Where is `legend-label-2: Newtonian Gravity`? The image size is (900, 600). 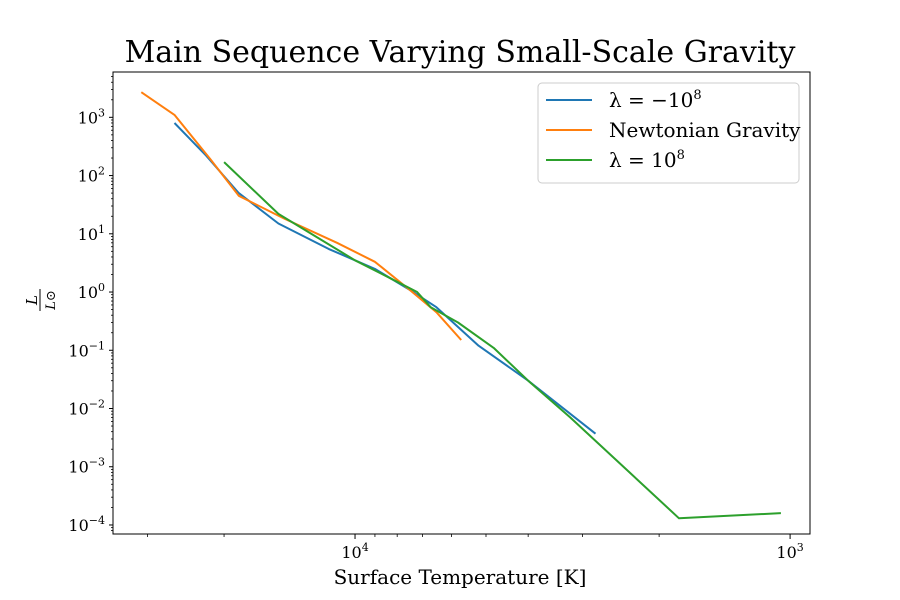 legend-label-2: Newtonian Gravity is located at coordinates (705, 130).